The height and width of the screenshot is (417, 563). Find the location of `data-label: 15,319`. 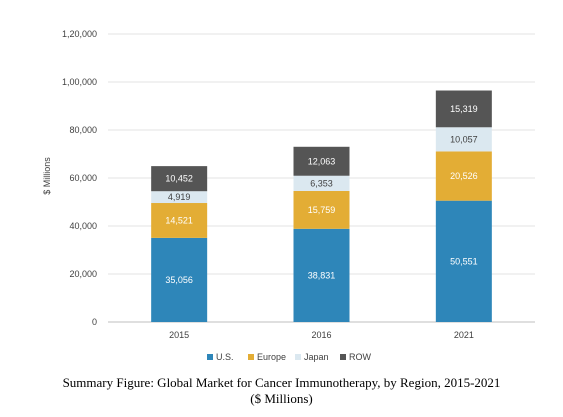

data-label: 15,319 is located at coordinates (464, 109).